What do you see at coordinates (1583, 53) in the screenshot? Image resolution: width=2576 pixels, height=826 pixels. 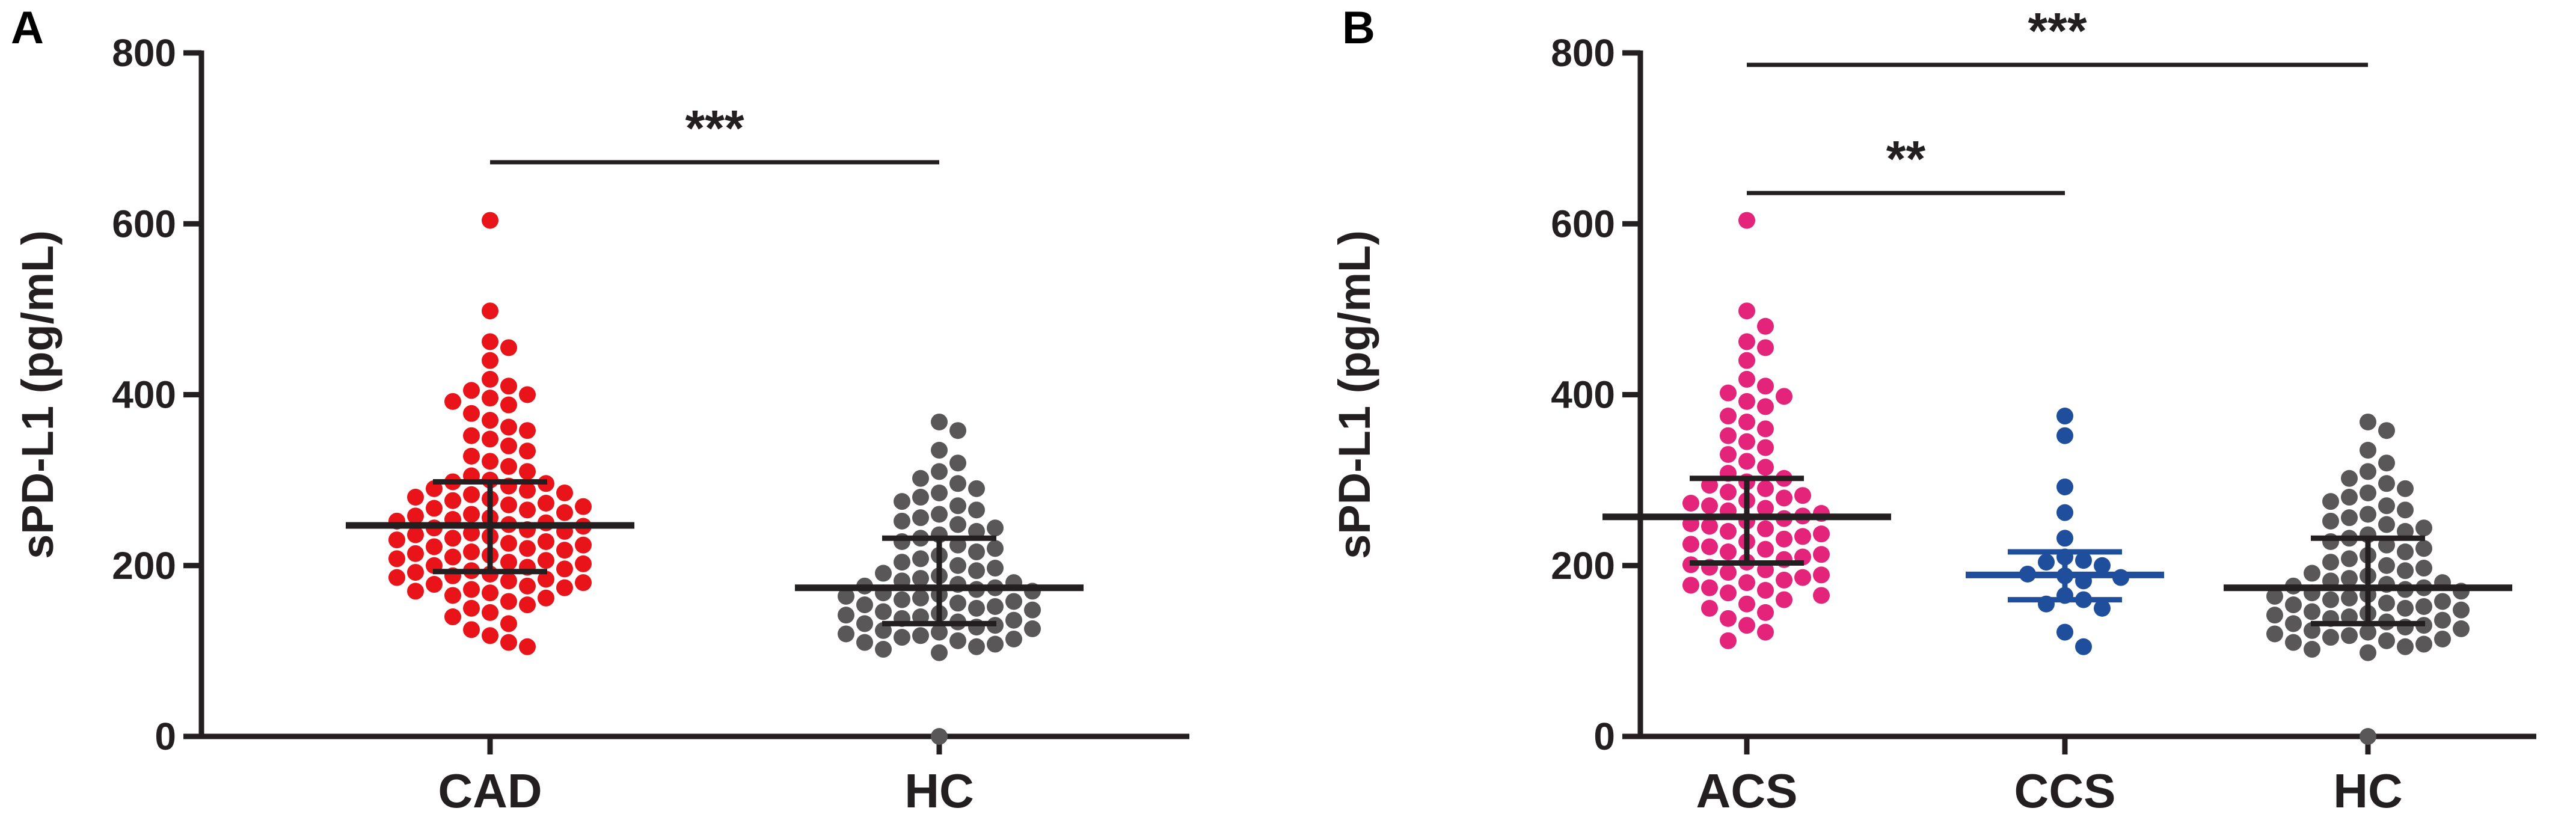 I see `y-tick-label: 800` at bounding box center [1583, 53].